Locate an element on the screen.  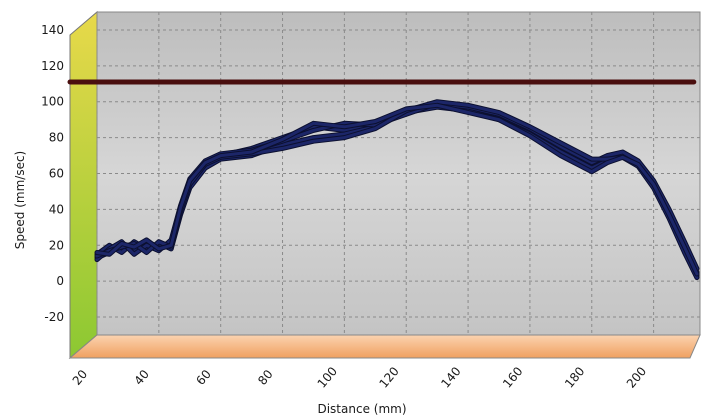
y-tick-label: 0 is located at coordinates (60, 281).